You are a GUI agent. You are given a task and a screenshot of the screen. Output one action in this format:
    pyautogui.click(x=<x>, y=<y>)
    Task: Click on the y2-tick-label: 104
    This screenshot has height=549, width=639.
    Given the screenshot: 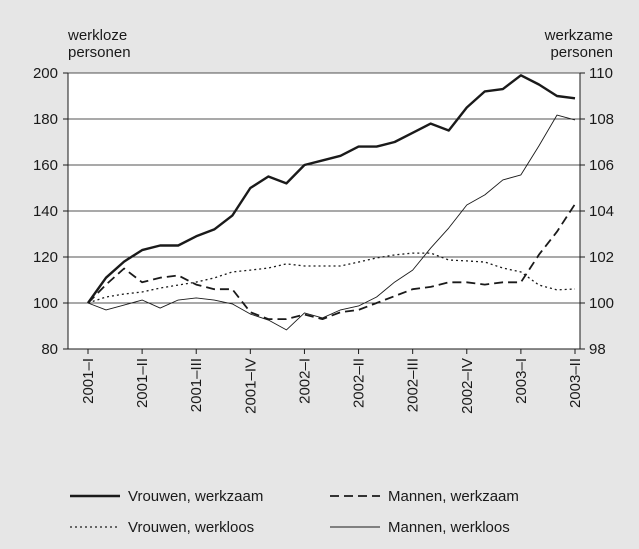 What is the action you would take?
    pyautogui.click(x=601, y=211)
    